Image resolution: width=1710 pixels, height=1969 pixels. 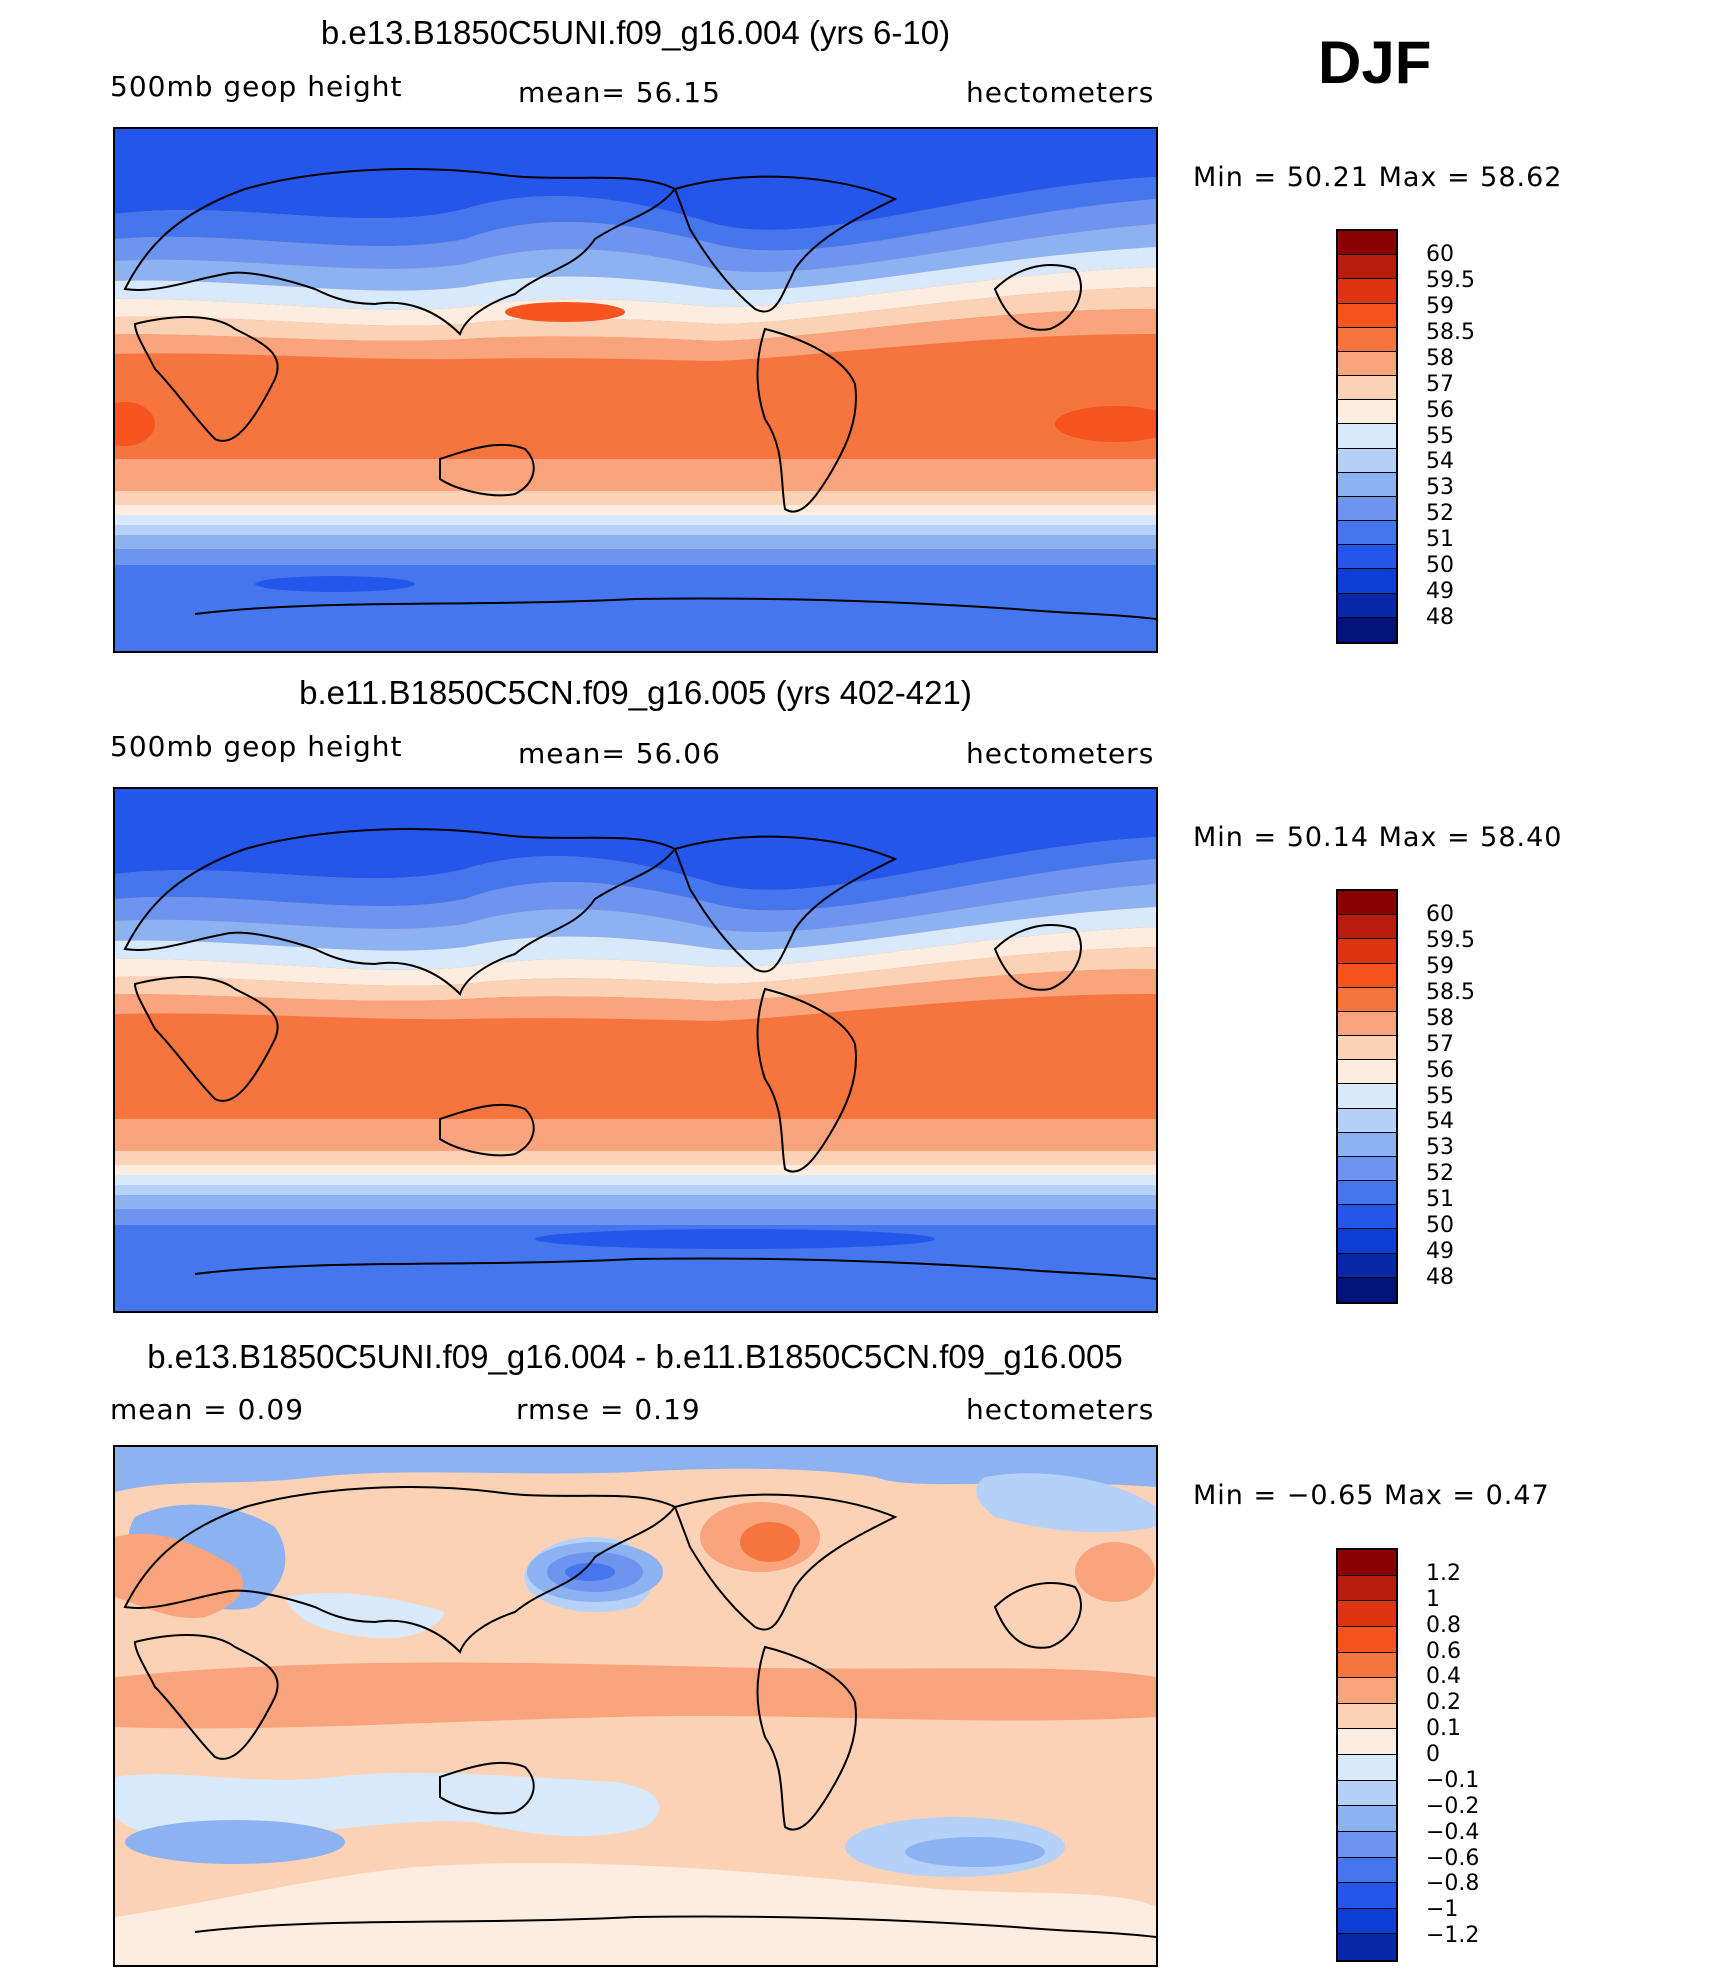 What do you see at coordinates (1440, 1200) in the screenshot?
I see `colorbar-tick-label: 51` at bounding box center [1440, 1200].